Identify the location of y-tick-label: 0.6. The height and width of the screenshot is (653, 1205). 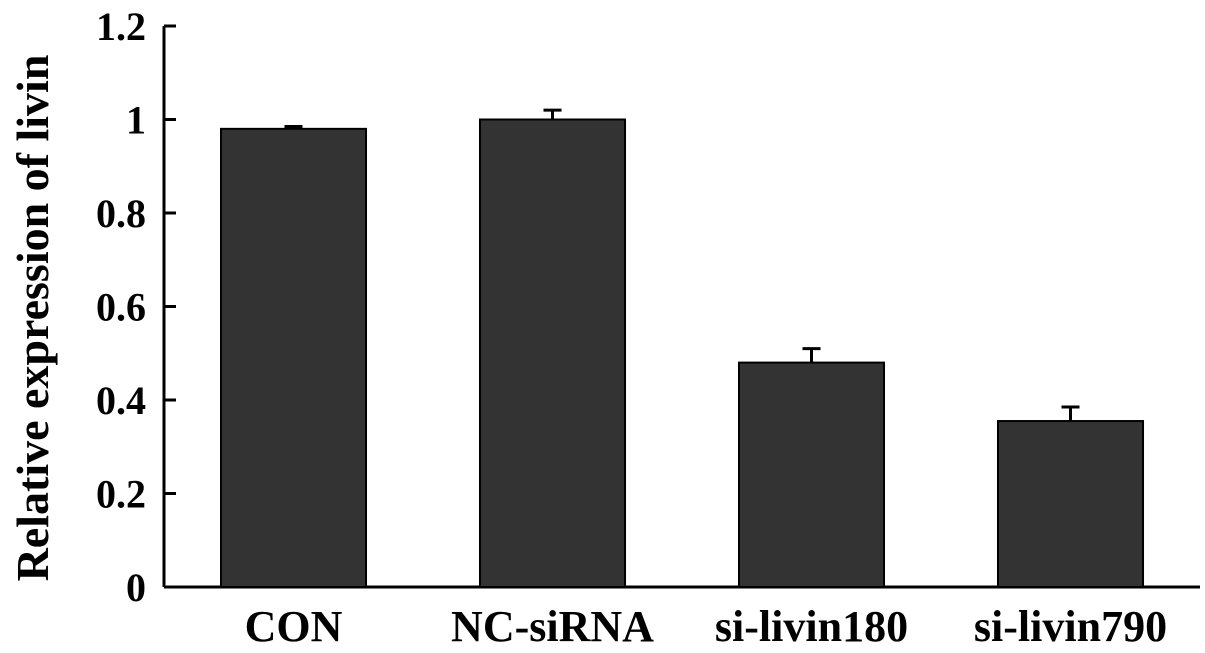
(121, 307).